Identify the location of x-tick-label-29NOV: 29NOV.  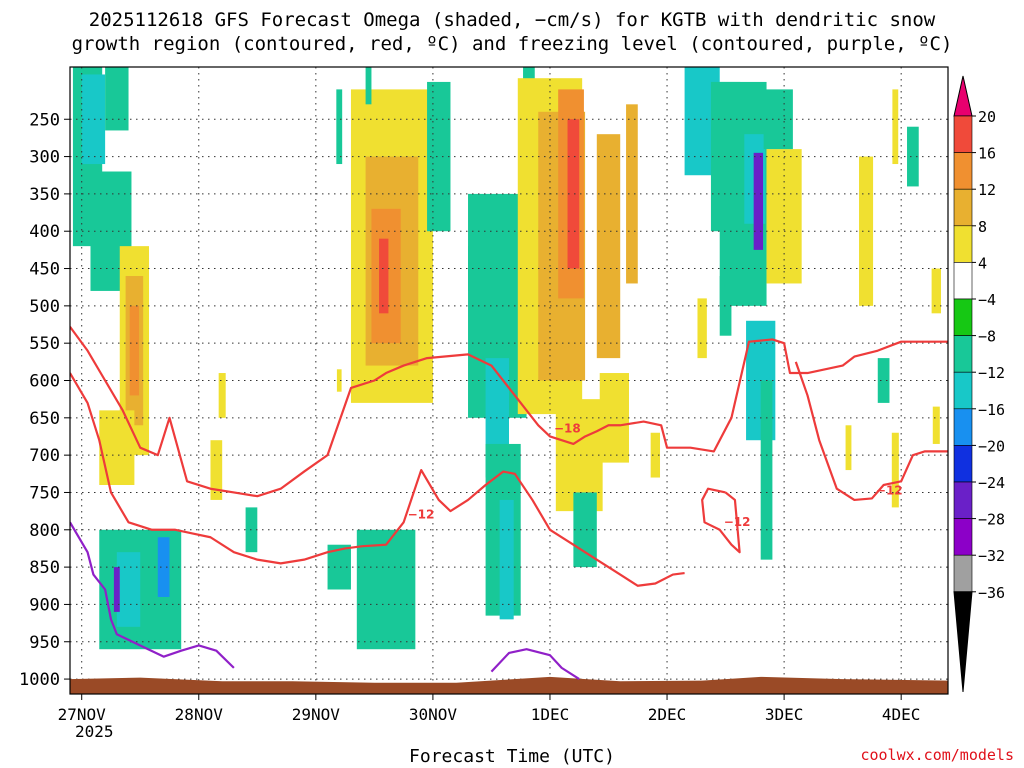
(316, 714).